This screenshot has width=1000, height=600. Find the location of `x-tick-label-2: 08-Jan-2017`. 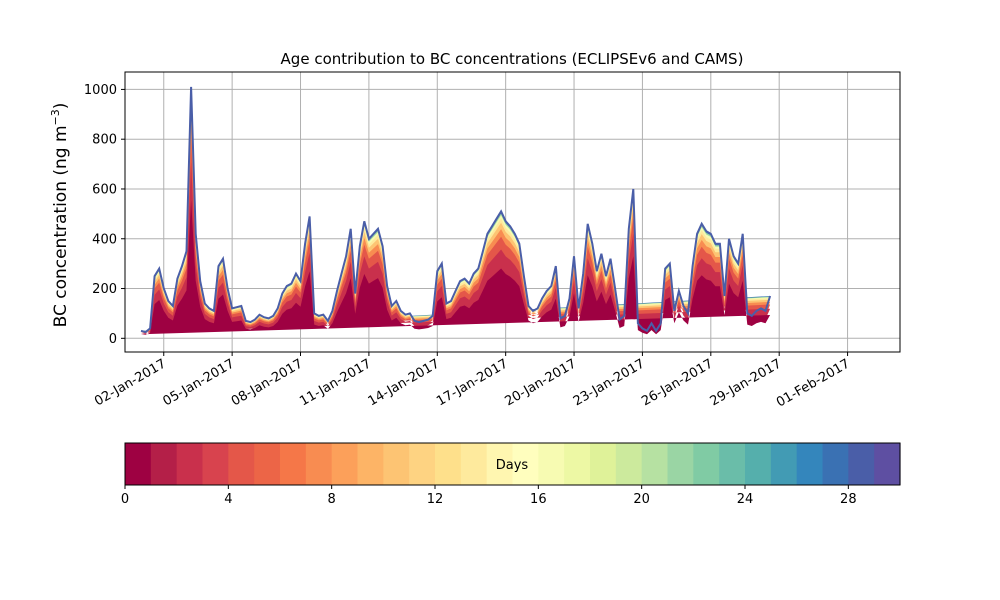

x-tick-label-2: 08-Jan-2017 is located at coordinates (267, 382).